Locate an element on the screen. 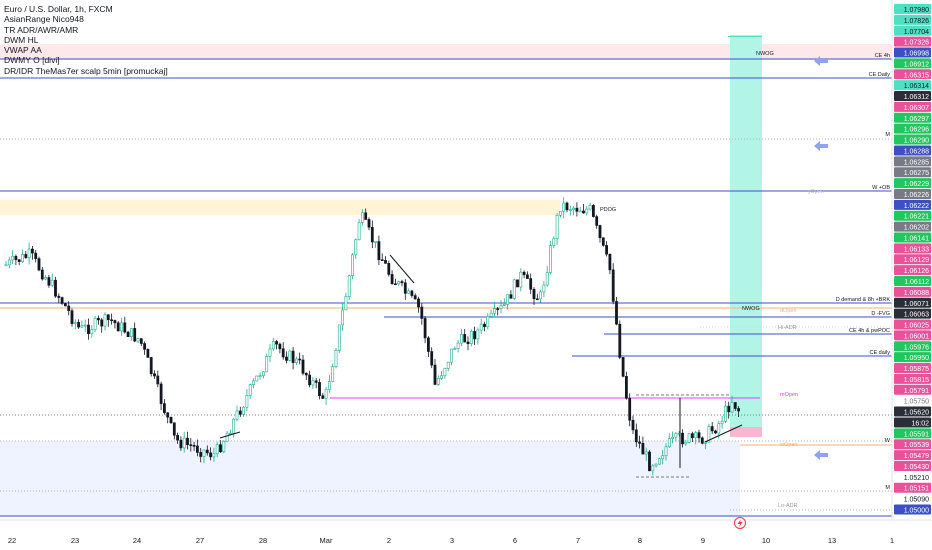 The height and width of the screenshot is (550, 932). symbol-title: Euro / U.S. Dollar, 1h, FXCM is located at coordinates (58, 9).